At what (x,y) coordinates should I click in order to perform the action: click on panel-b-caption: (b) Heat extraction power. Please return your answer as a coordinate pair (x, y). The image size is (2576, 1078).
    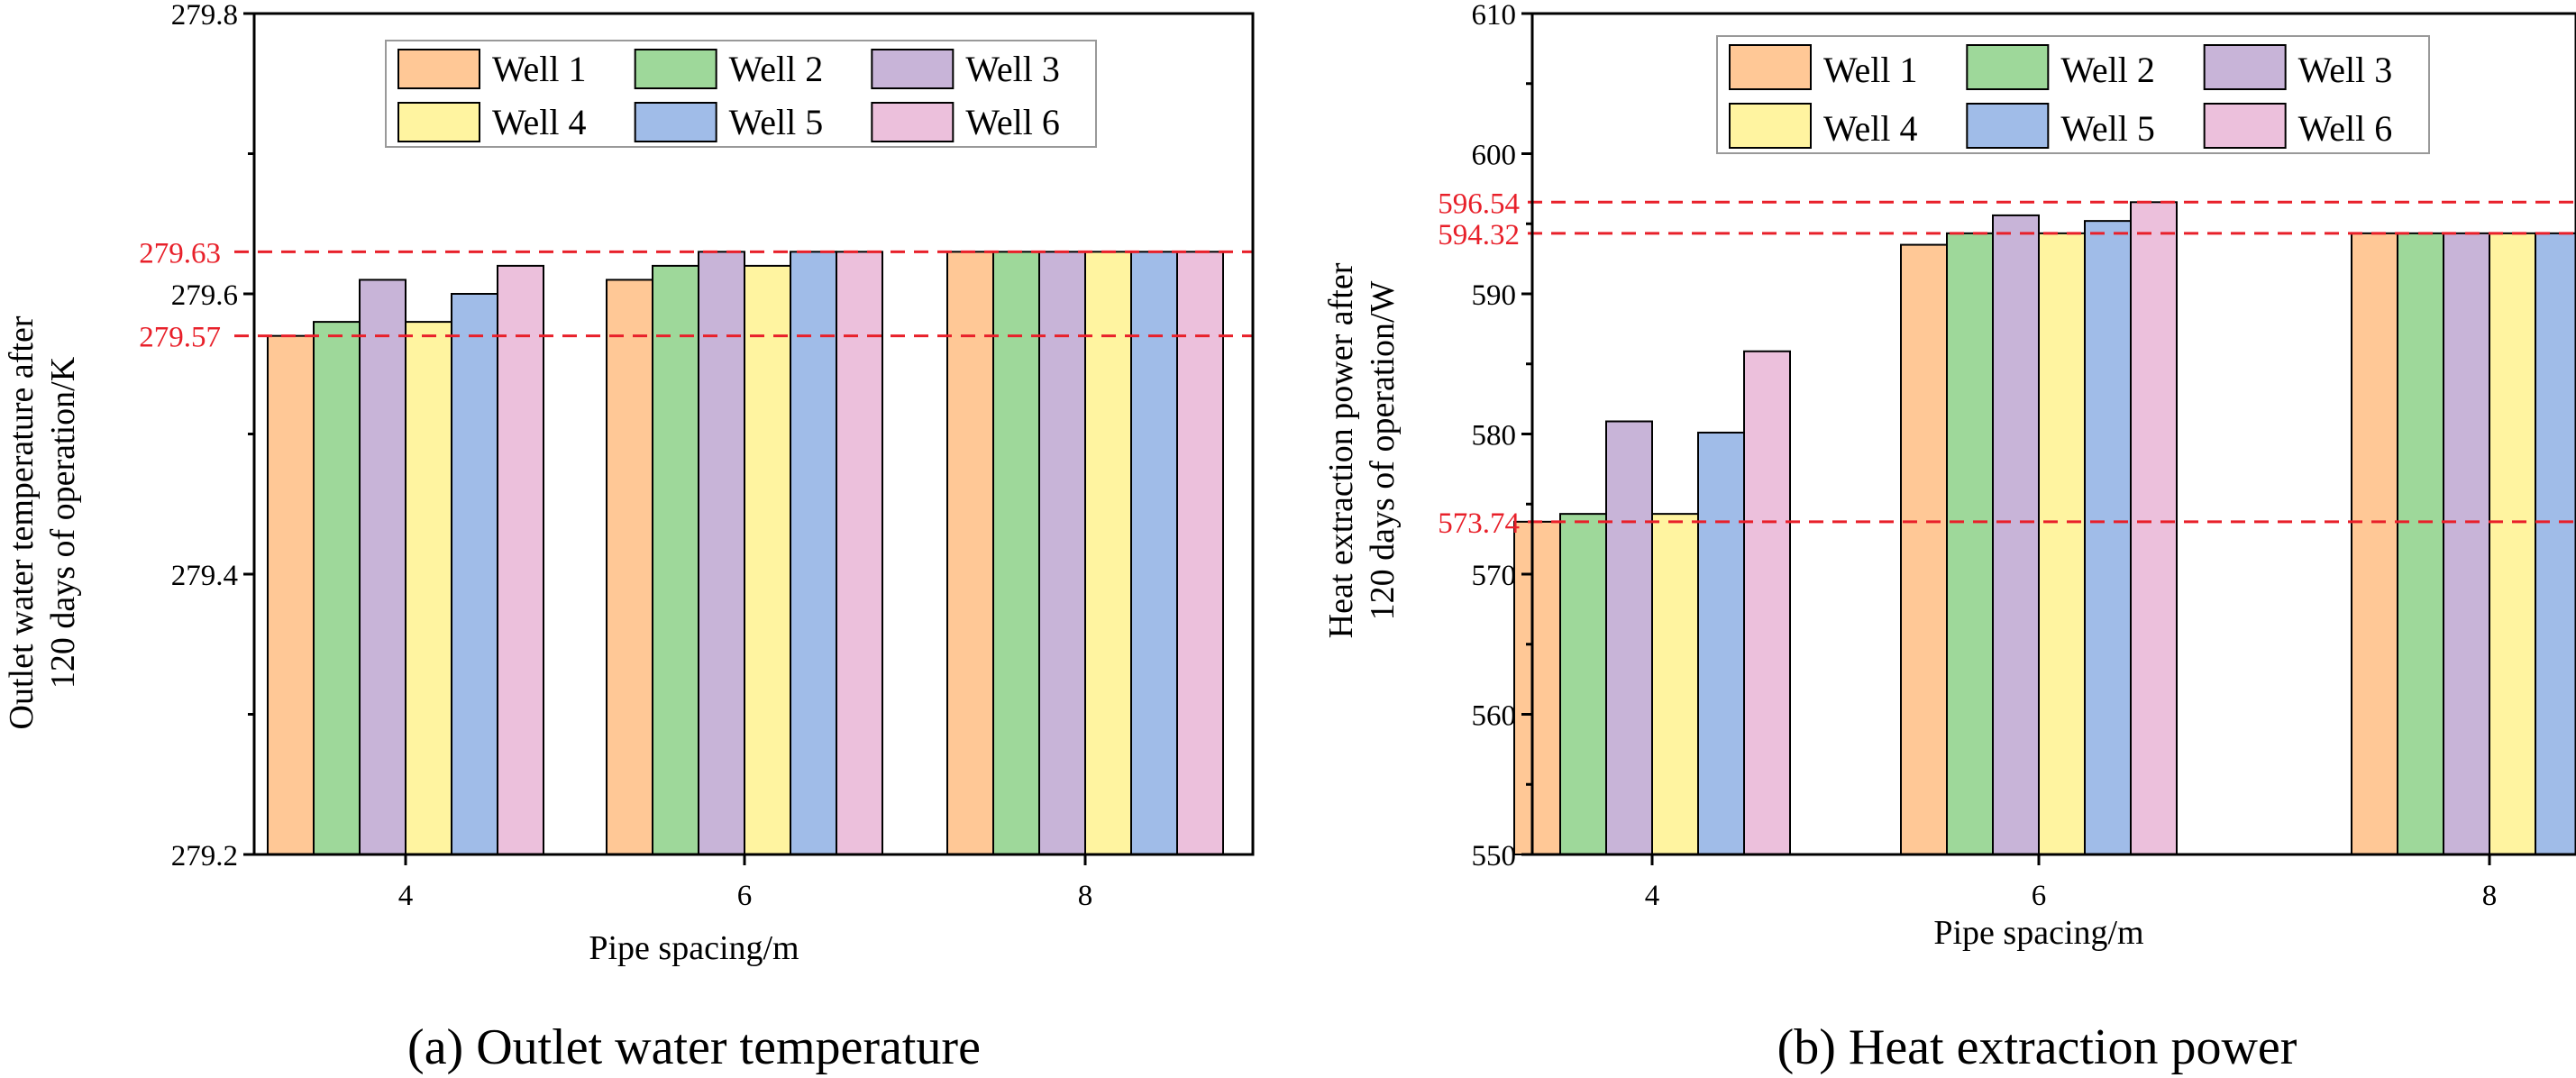
    Looking at the image, I should click on (2037, 1047).